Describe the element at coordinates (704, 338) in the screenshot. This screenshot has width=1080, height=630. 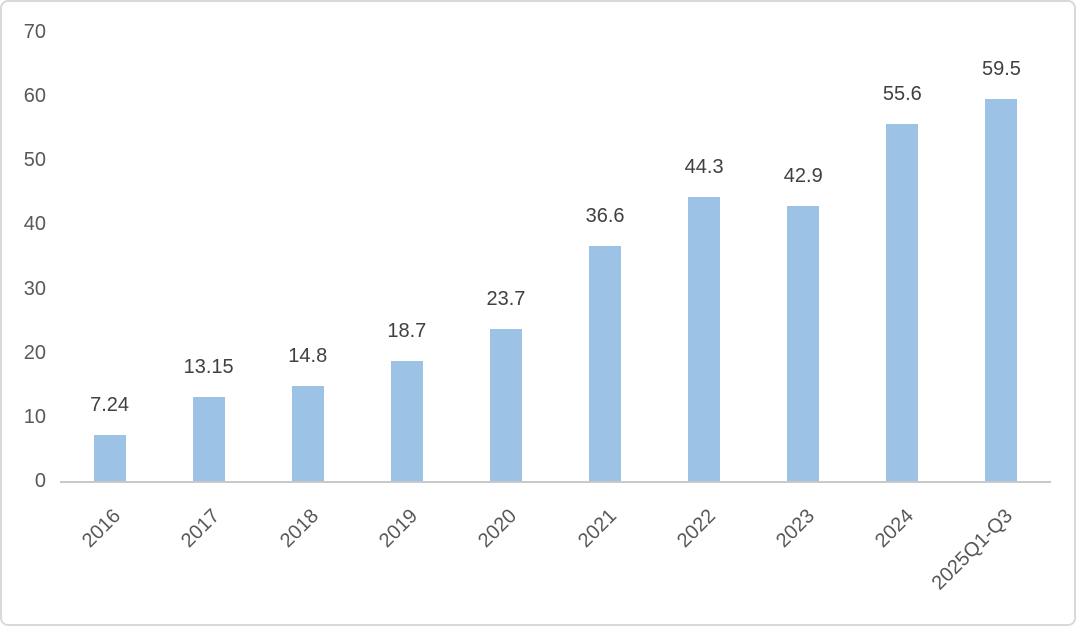
I see `bar-2022` at that location.